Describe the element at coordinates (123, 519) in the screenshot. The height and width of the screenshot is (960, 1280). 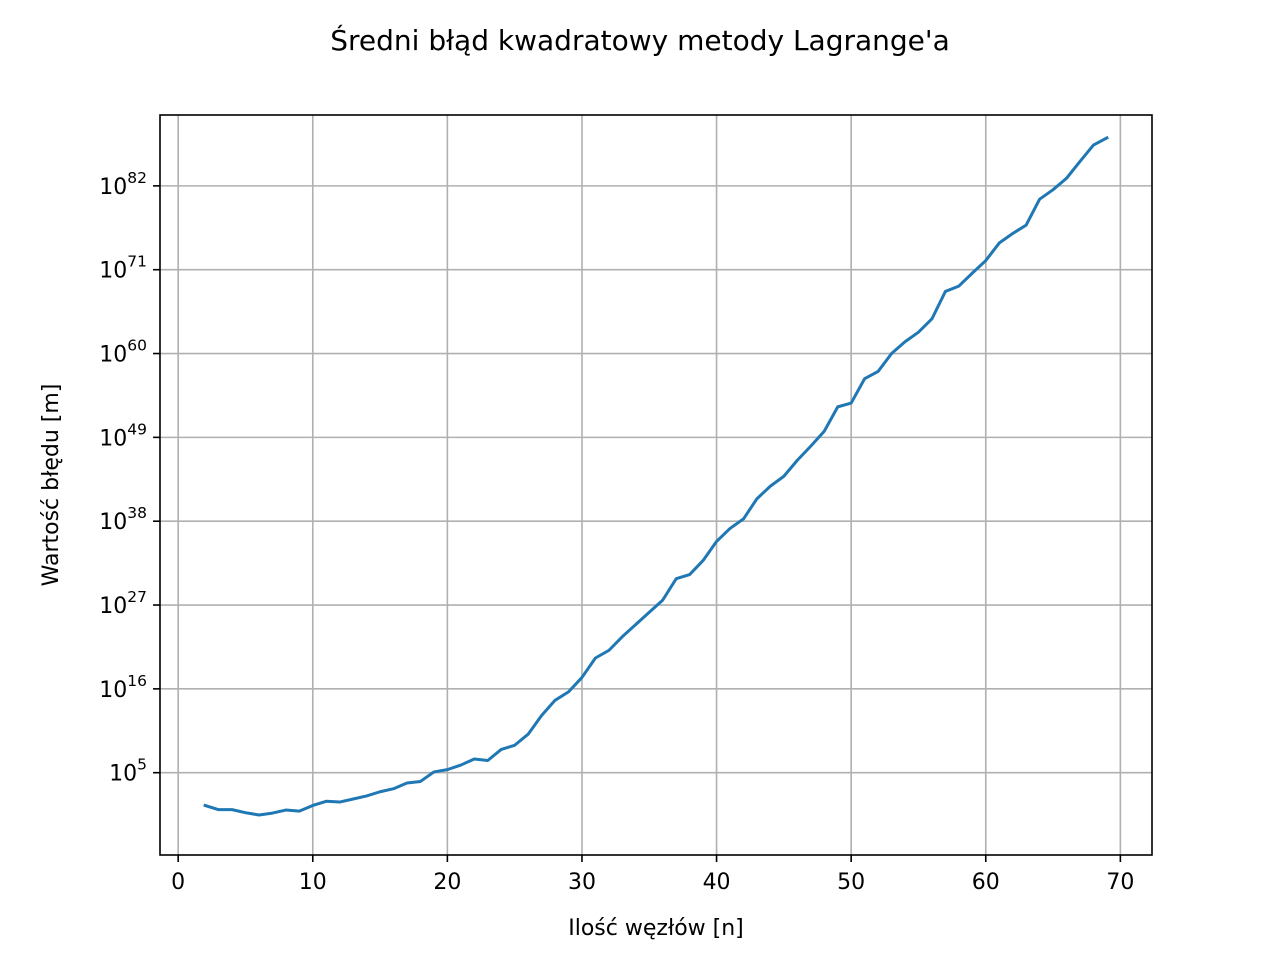
I see `y-tick-label: 1038` at that location.